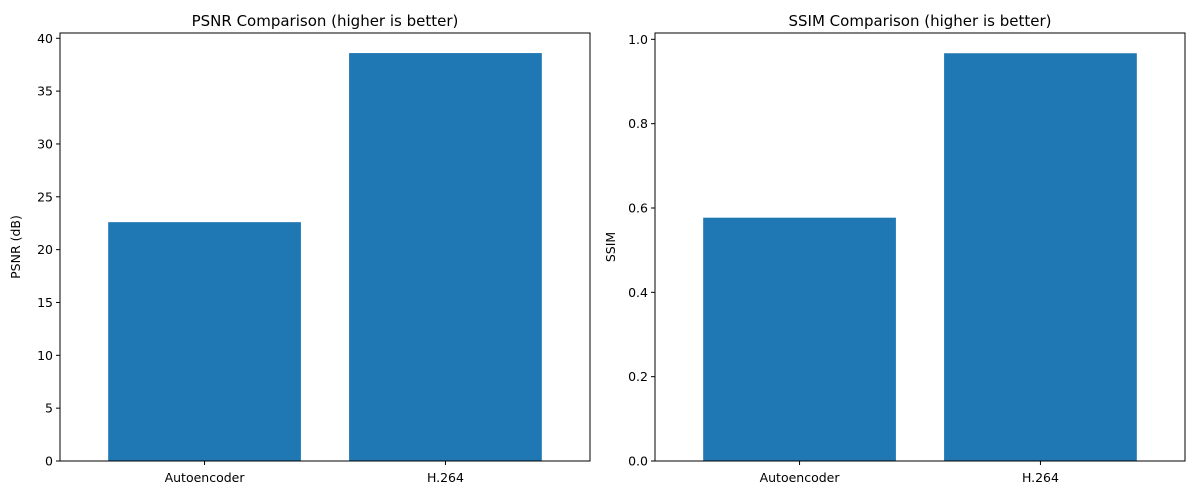 The height and width of the screenshot is (500, 1200). What do you see at coordinates (445, 477) in the screenshot?
I see `psnr-x-tick-label: H.264` at bounding box center [445, 477].